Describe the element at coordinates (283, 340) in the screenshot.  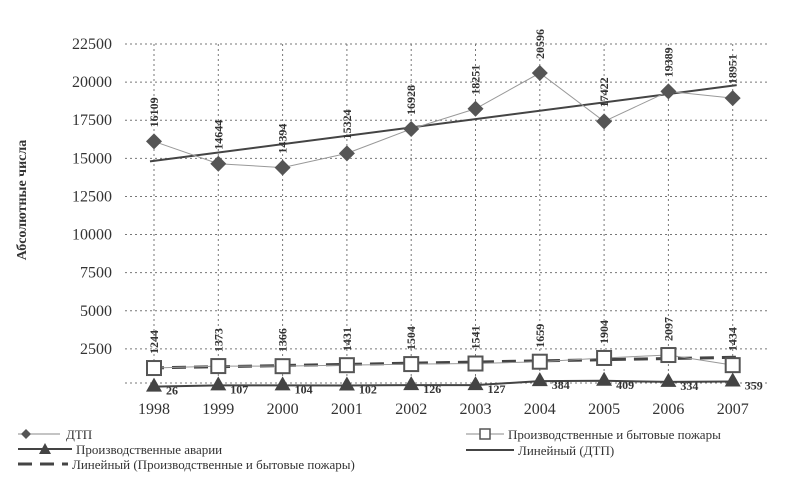
I see `fires-data-label: 1366` at that location.